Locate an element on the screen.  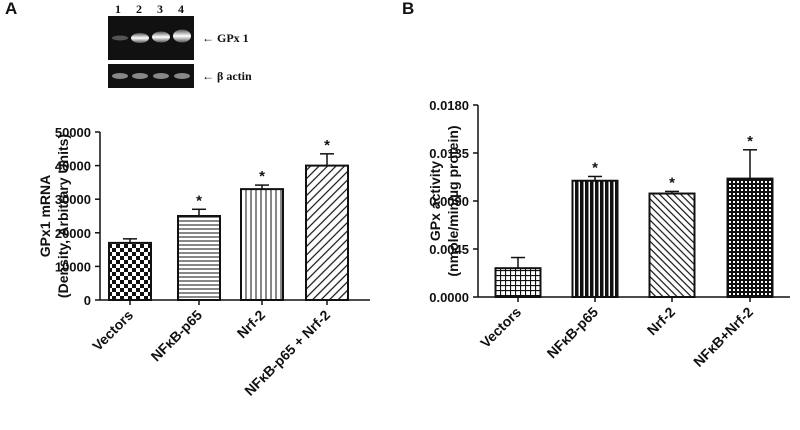
lane-label: 1 is located at coordinates (118, 9).